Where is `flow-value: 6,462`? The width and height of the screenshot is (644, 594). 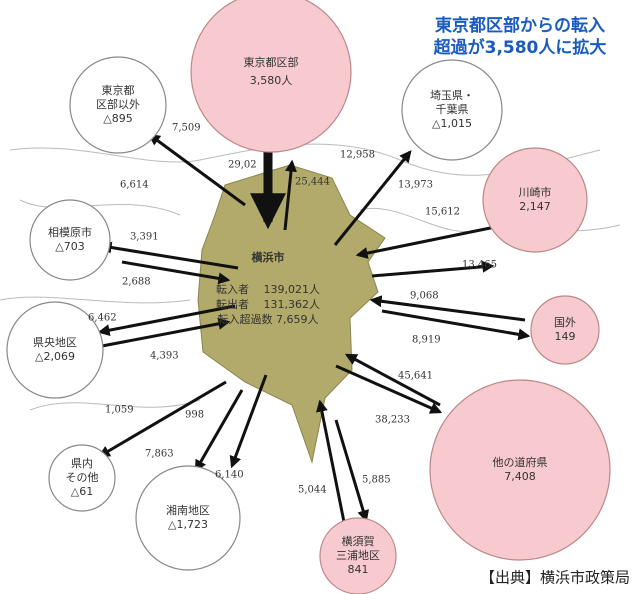
flow-value: 6,462 is located at coordinates (102, 318).